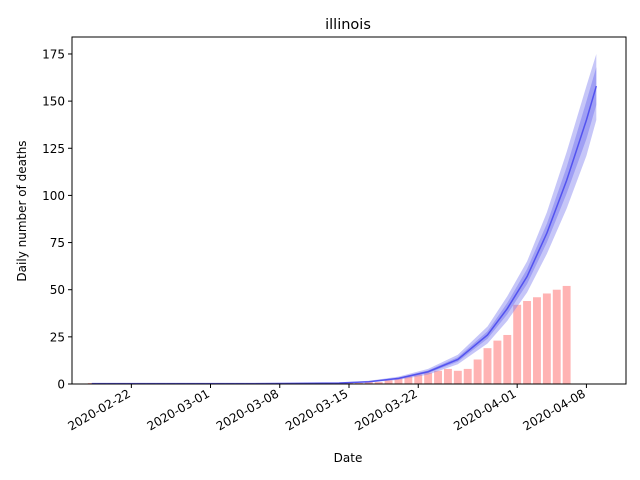  I want to click on x-tick-label: 2020-04-01, so click(484, 409).